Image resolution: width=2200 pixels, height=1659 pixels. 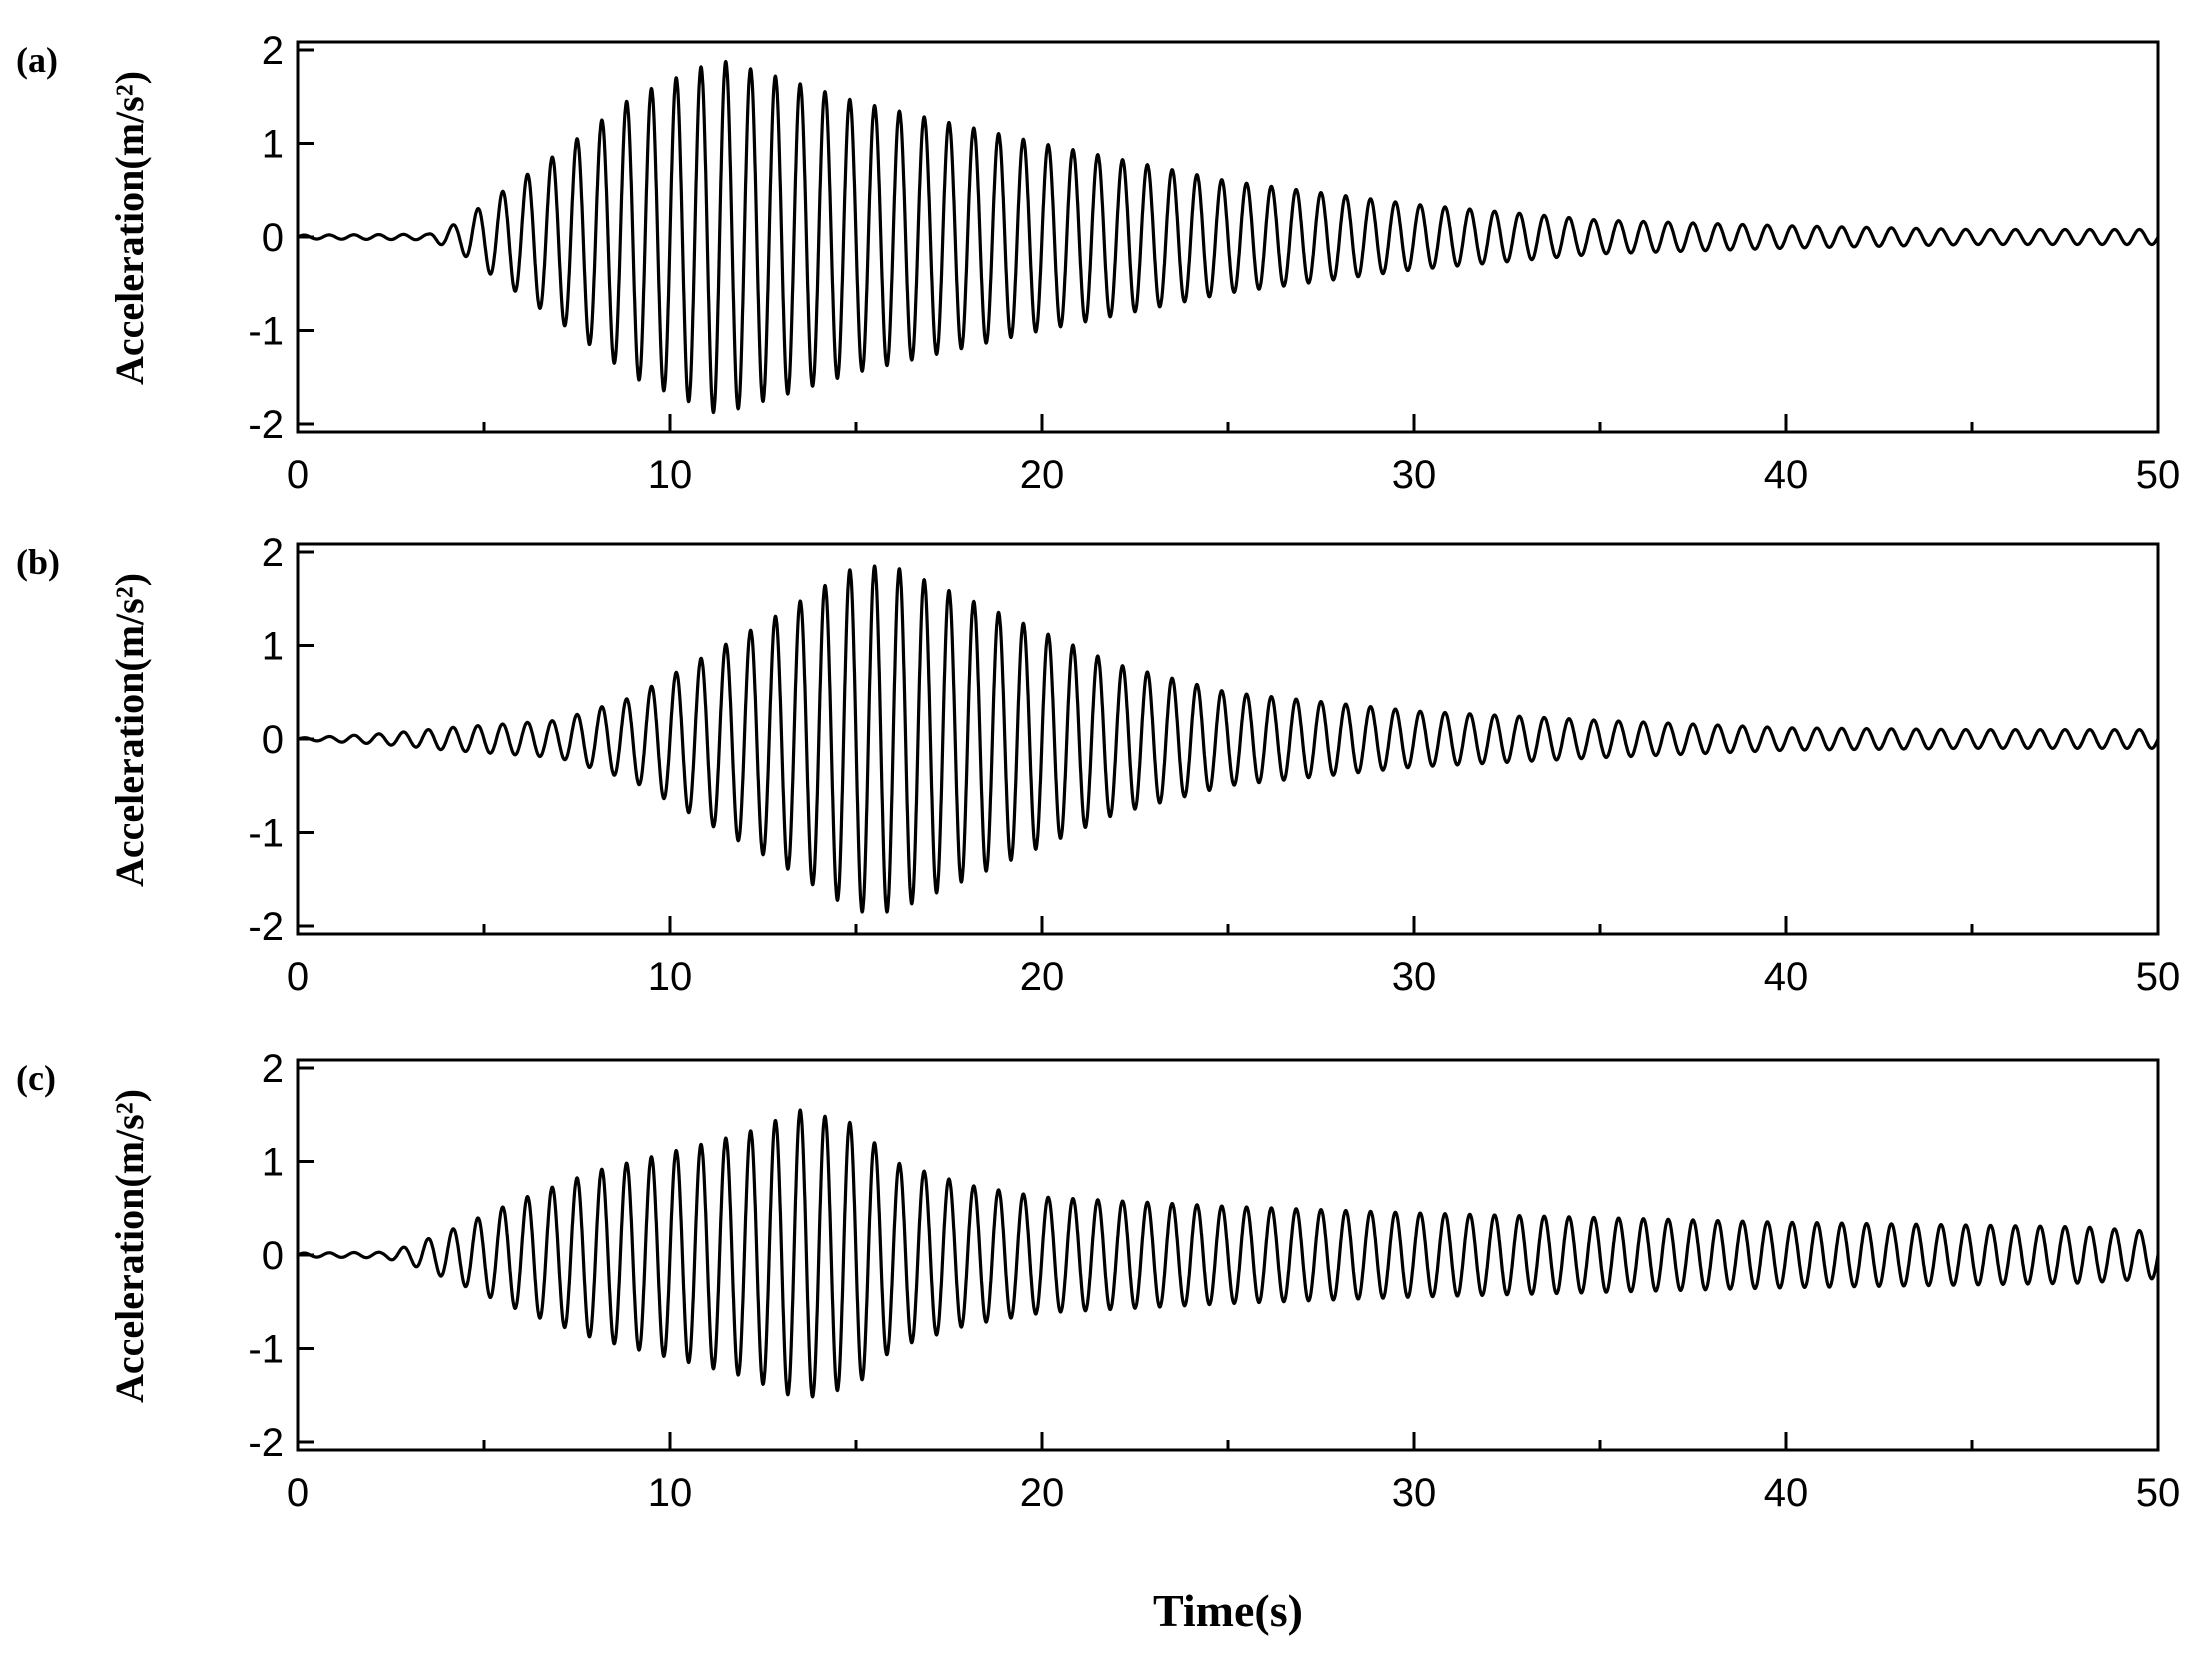 What do you see at coordinates (273, 553) in the screenshot?
I see `panel-b-y-tick-label: 2` at bounding box center [273, 553].